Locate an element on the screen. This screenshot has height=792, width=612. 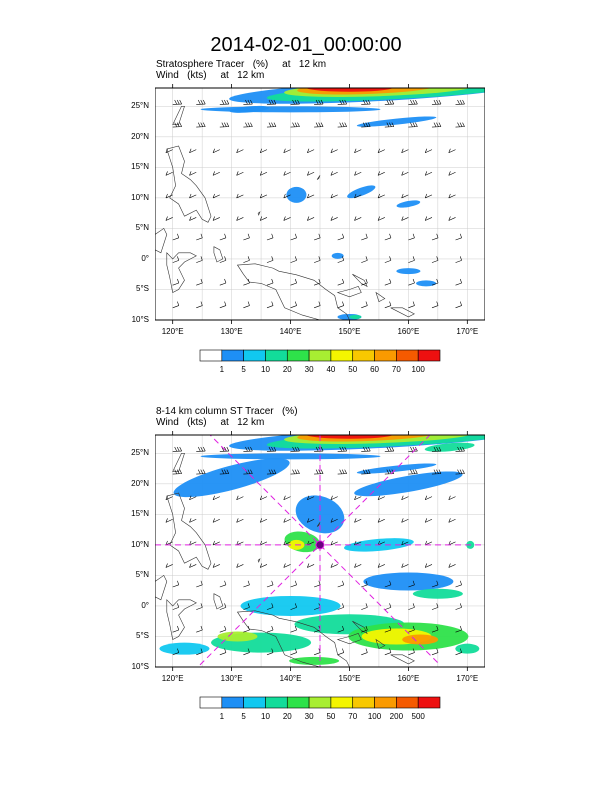
y-tick-label: 5°N is located at coordinates (142, 575).